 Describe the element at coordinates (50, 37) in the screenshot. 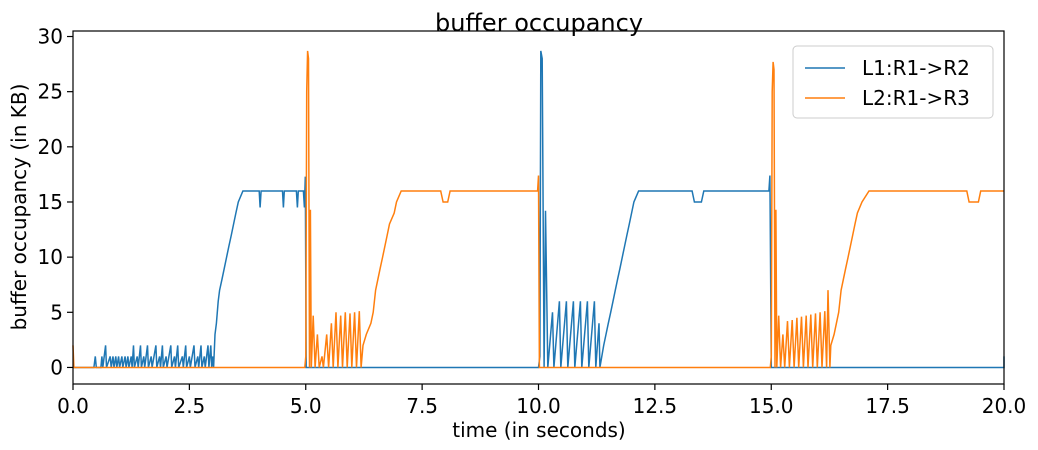

I see `y-tick-label: 30` at that location.